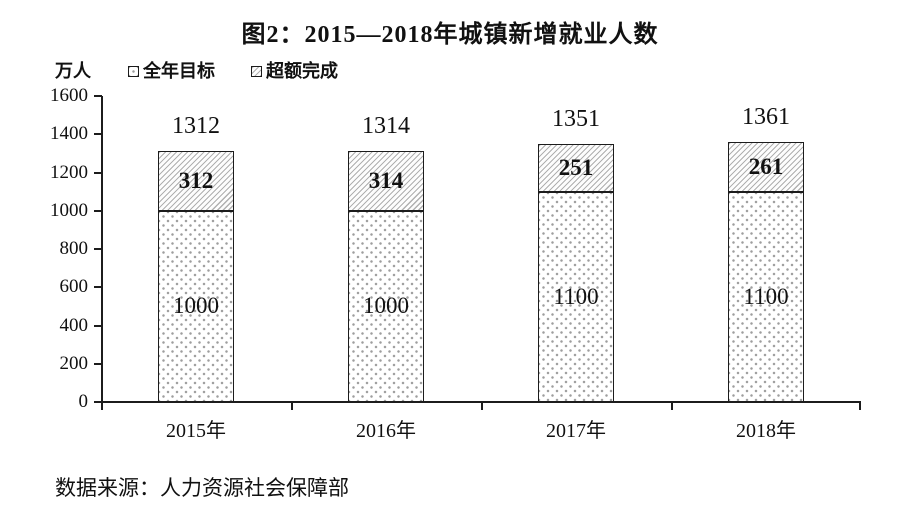 The width and height of the screenshot is (900, 518). I want to click on category-label: 2016年, so click(386, 431).